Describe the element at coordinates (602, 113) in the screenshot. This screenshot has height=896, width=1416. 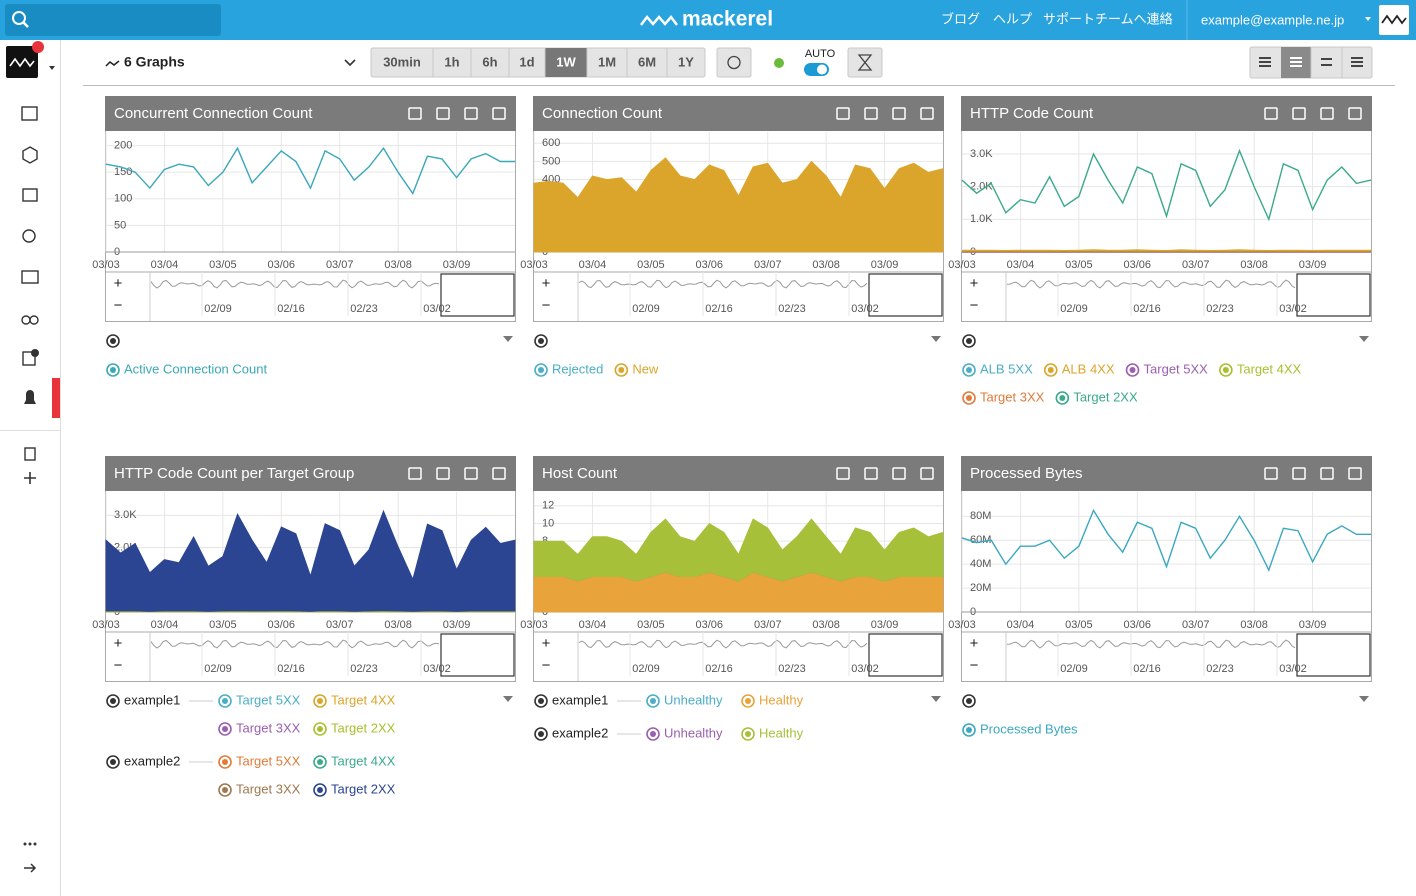
I see `panel-title: Connection Count` at that location.